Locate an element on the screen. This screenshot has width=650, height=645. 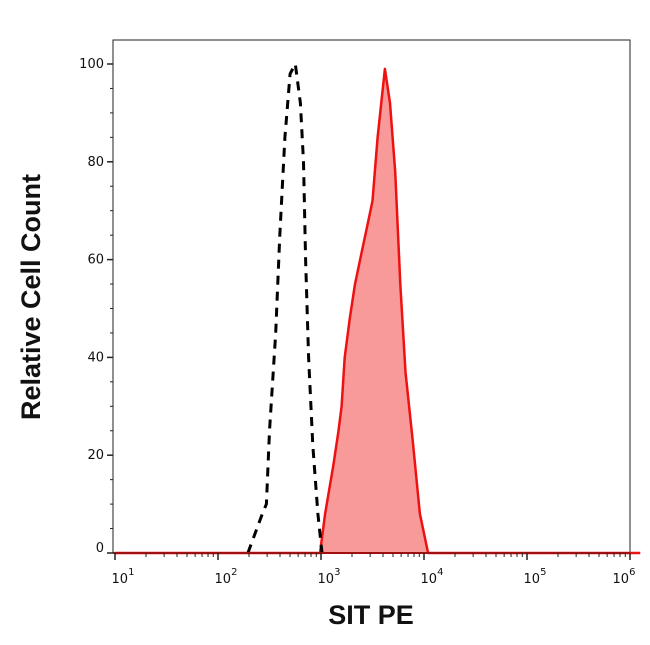
x-tick-label: 10⁵ is located at coordinates (535, 577).